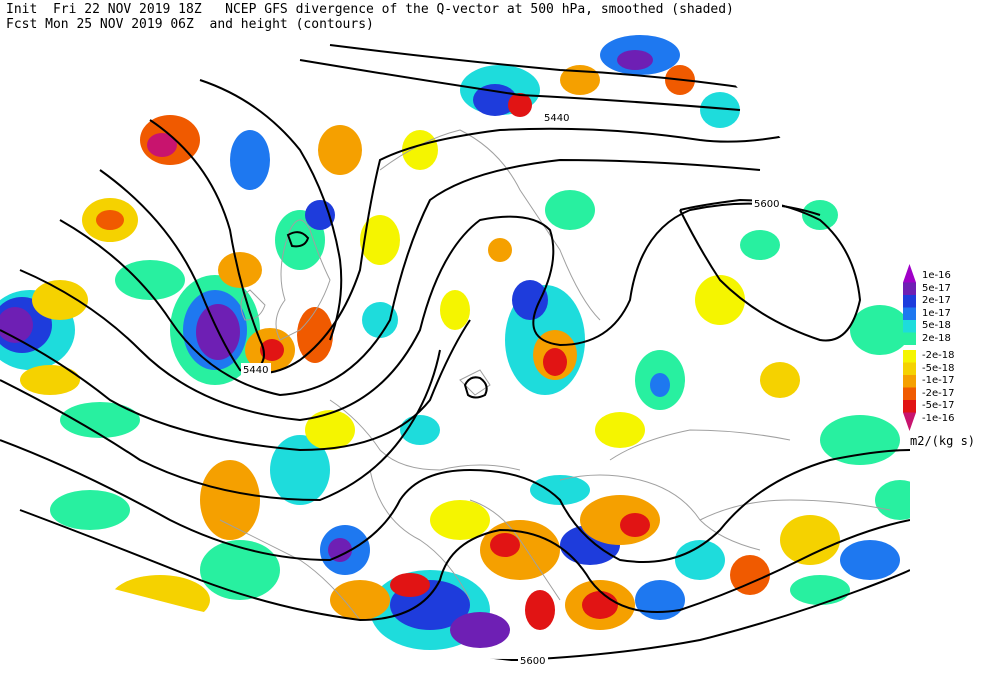 Image resolution: width=1000 pixels, height=680 pixels. I want to click on colorbar-label: 1e-17, so click(936, 313).